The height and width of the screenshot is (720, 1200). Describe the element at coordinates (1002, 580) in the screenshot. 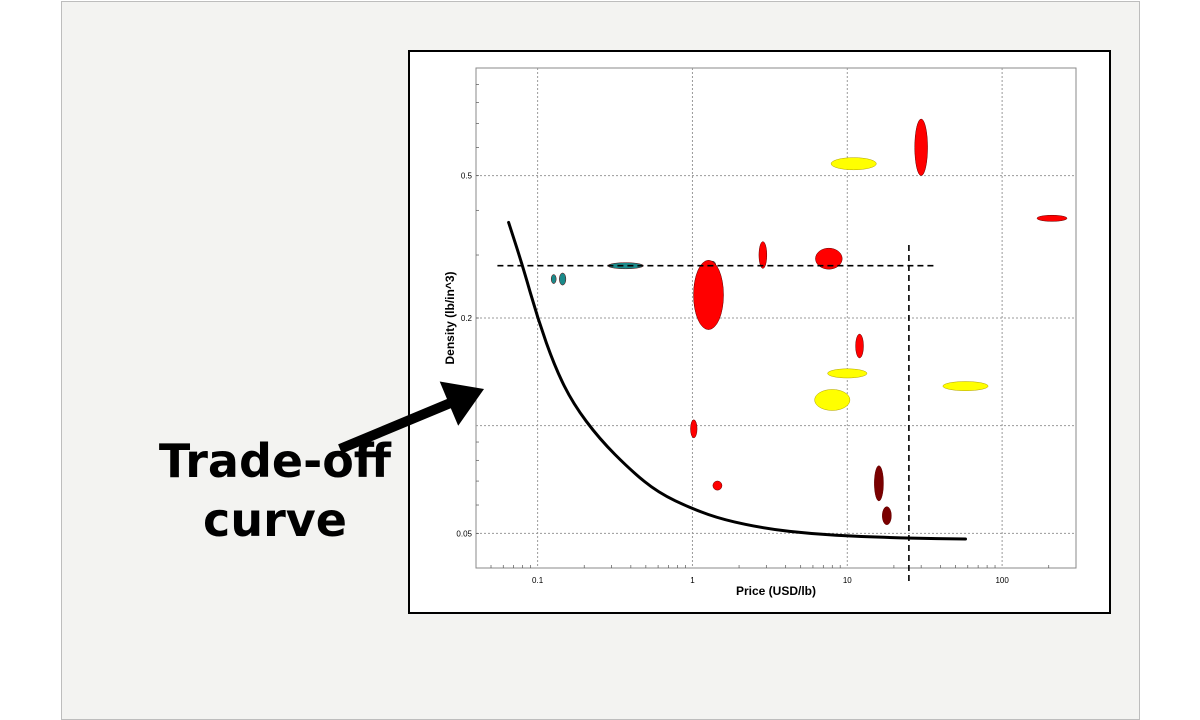

I see `x-tick-label: 100` at that location.